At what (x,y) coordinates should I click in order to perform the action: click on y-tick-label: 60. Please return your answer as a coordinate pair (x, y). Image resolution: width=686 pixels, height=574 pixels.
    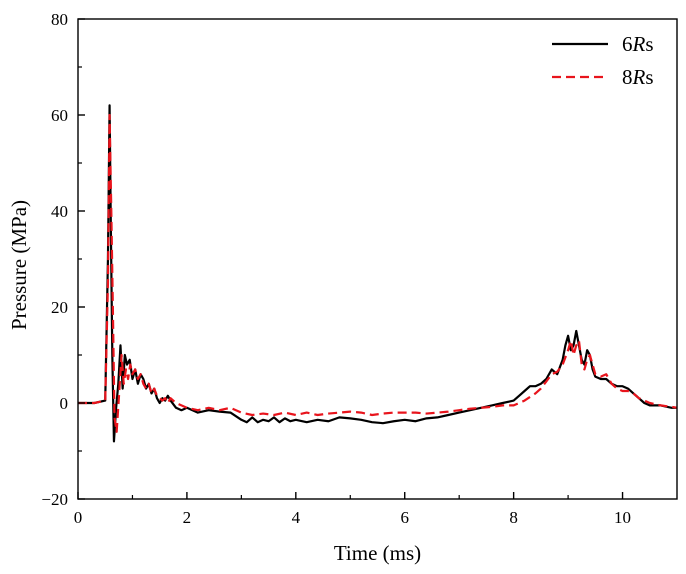
    Looking at the image, I should click on (59, 115).